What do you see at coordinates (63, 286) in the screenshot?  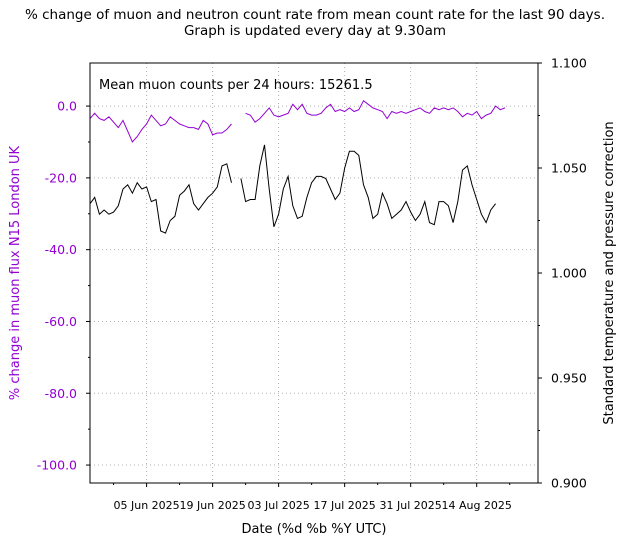 I see `left-axis-ticks: 0.0 -20.0 -40.0 -60.0 -80.0 -100.0` at bounding box center [63, 286].